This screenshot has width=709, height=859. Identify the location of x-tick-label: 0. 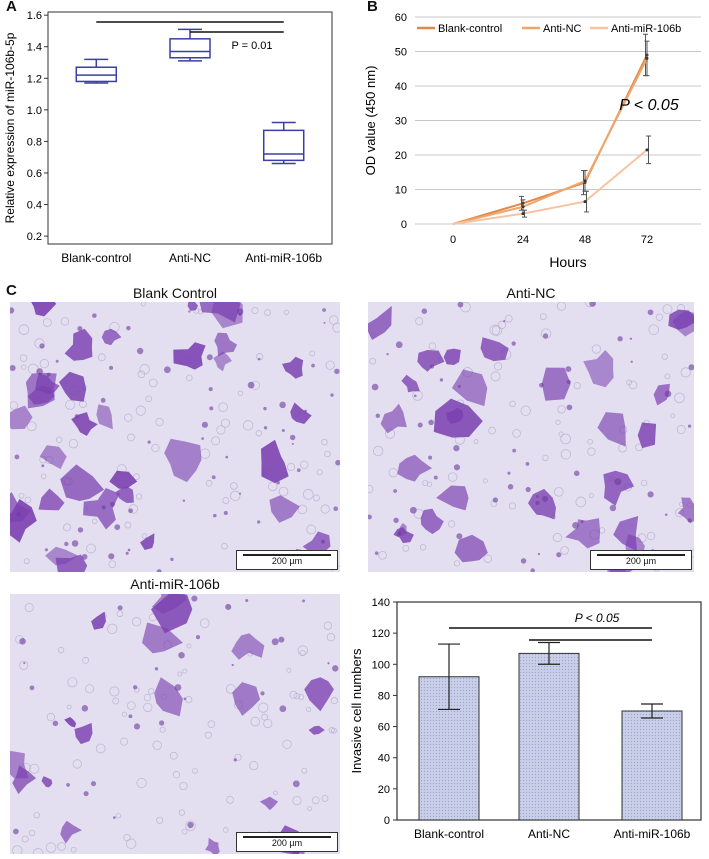
(453, 240).